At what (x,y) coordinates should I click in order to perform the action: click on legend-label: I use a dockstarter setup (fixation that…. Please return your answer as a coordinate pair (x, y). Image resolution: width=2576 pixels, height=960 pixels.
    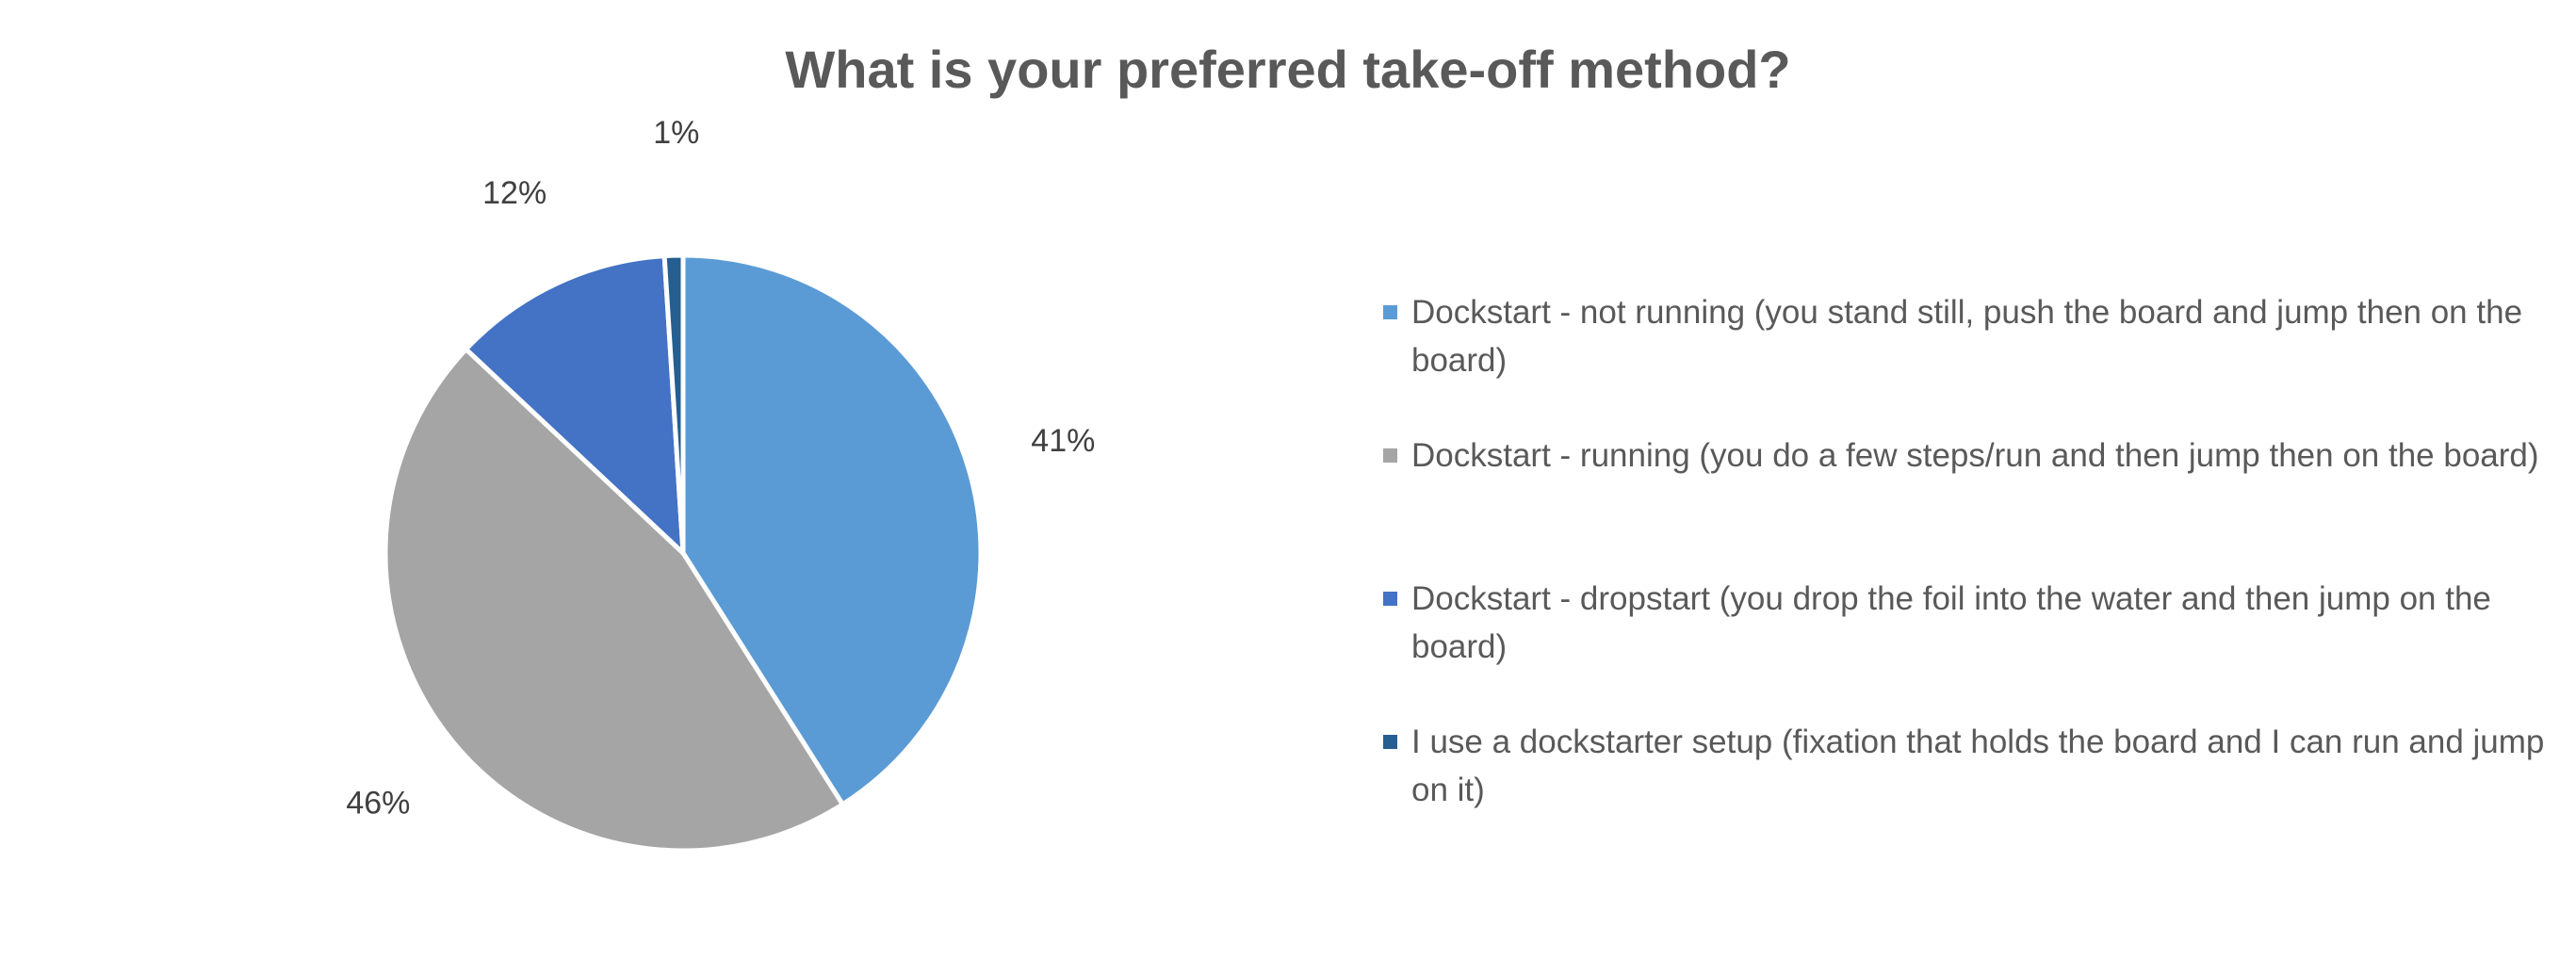
    Looking at the image, I should click on (1978, 766).